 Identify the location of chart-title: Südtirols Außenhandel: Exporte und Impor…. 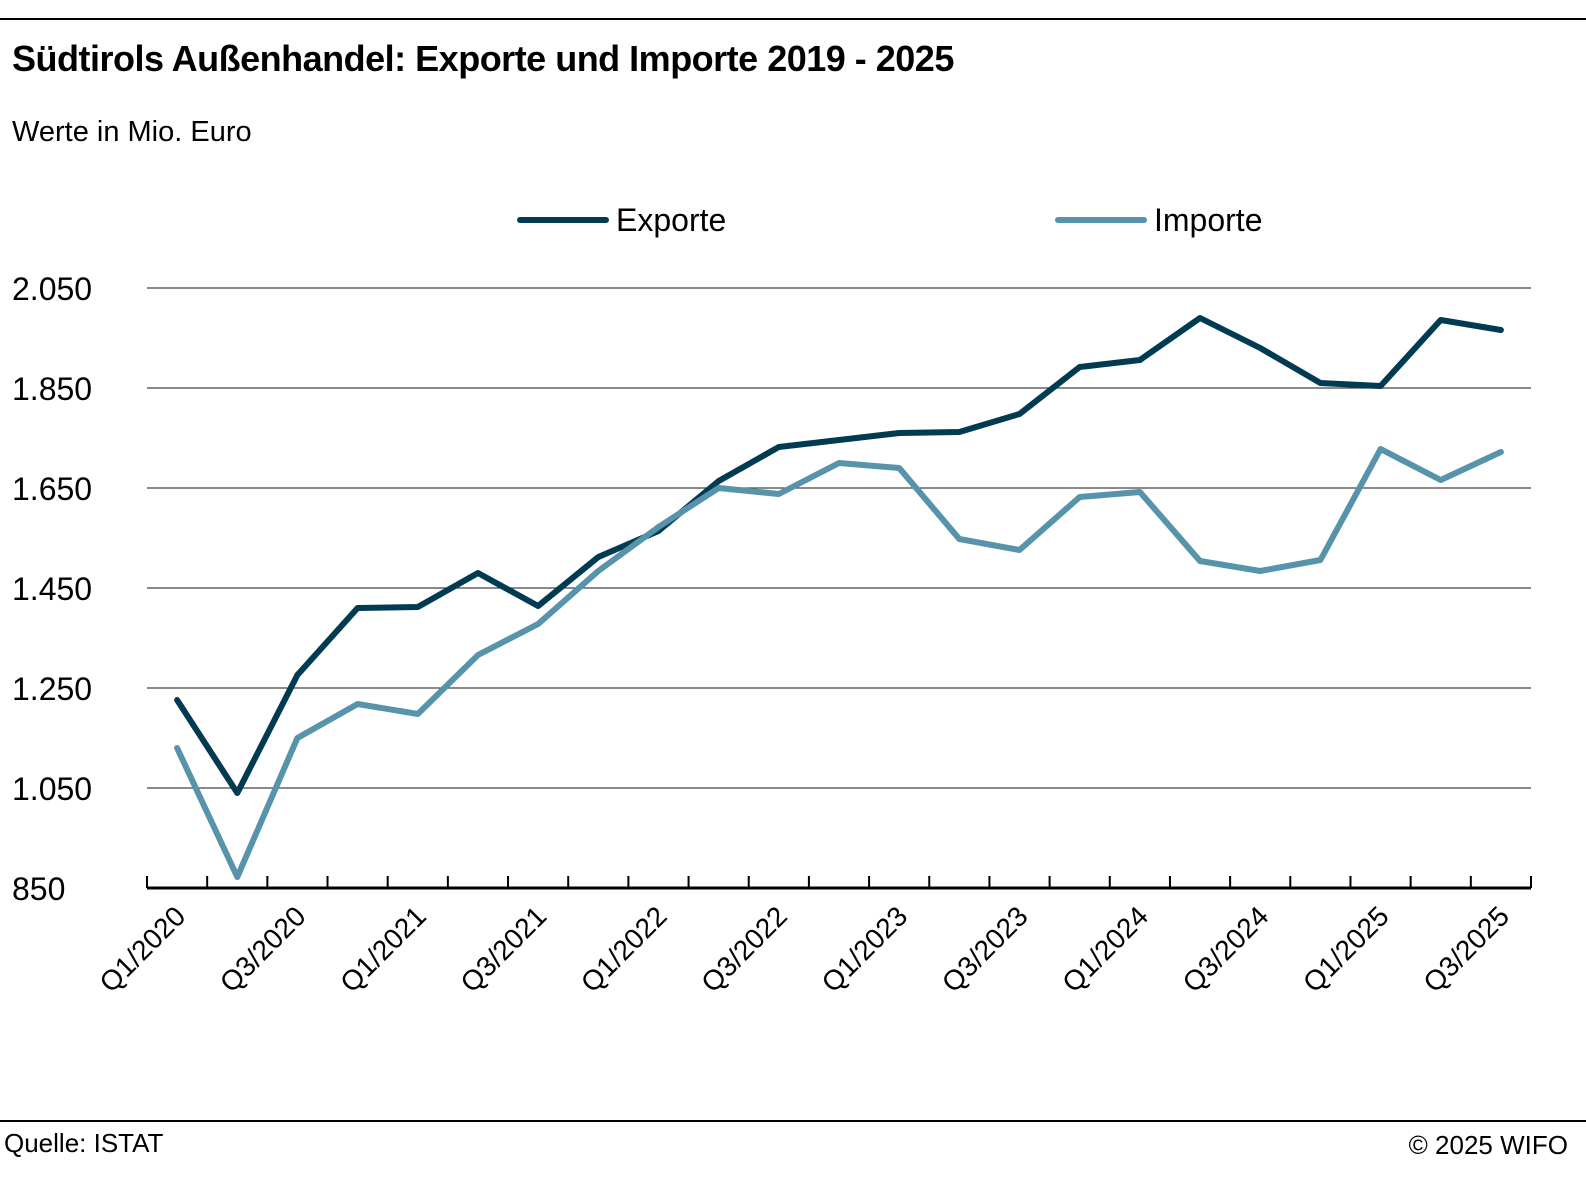
(483, 58).